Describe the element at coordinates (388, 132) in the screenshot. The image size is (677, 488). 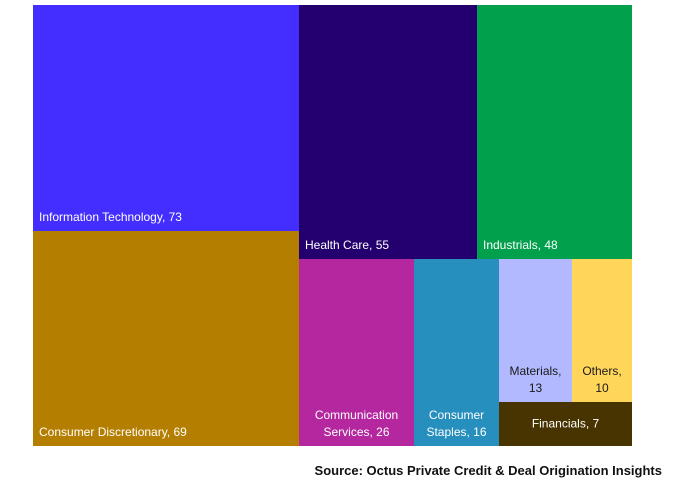
I see `treemap-tile-hc: Health Care, 55` at that location.